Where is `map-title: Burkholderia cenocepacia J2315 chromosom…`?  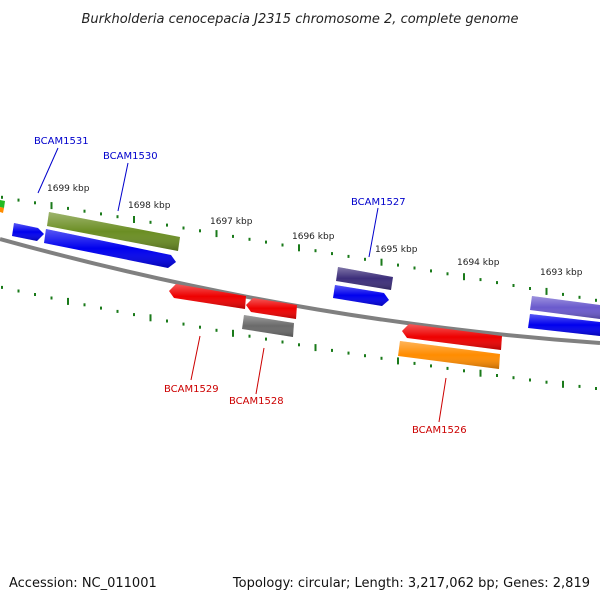 map-title: Burkholderia cenocepacia J2315 chromosom… is located at coordinates (299, 19).